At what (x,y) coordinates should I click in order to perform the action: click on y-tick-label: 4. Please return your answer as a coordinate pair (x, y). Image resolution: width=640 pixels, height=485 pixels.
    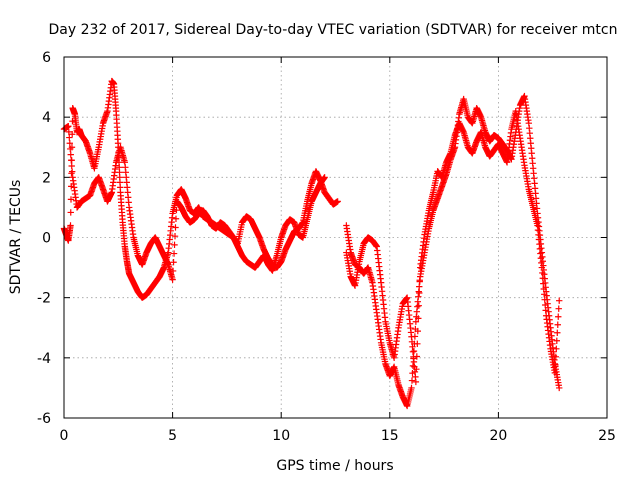
    Looking at the image, I should click on (46, 118).